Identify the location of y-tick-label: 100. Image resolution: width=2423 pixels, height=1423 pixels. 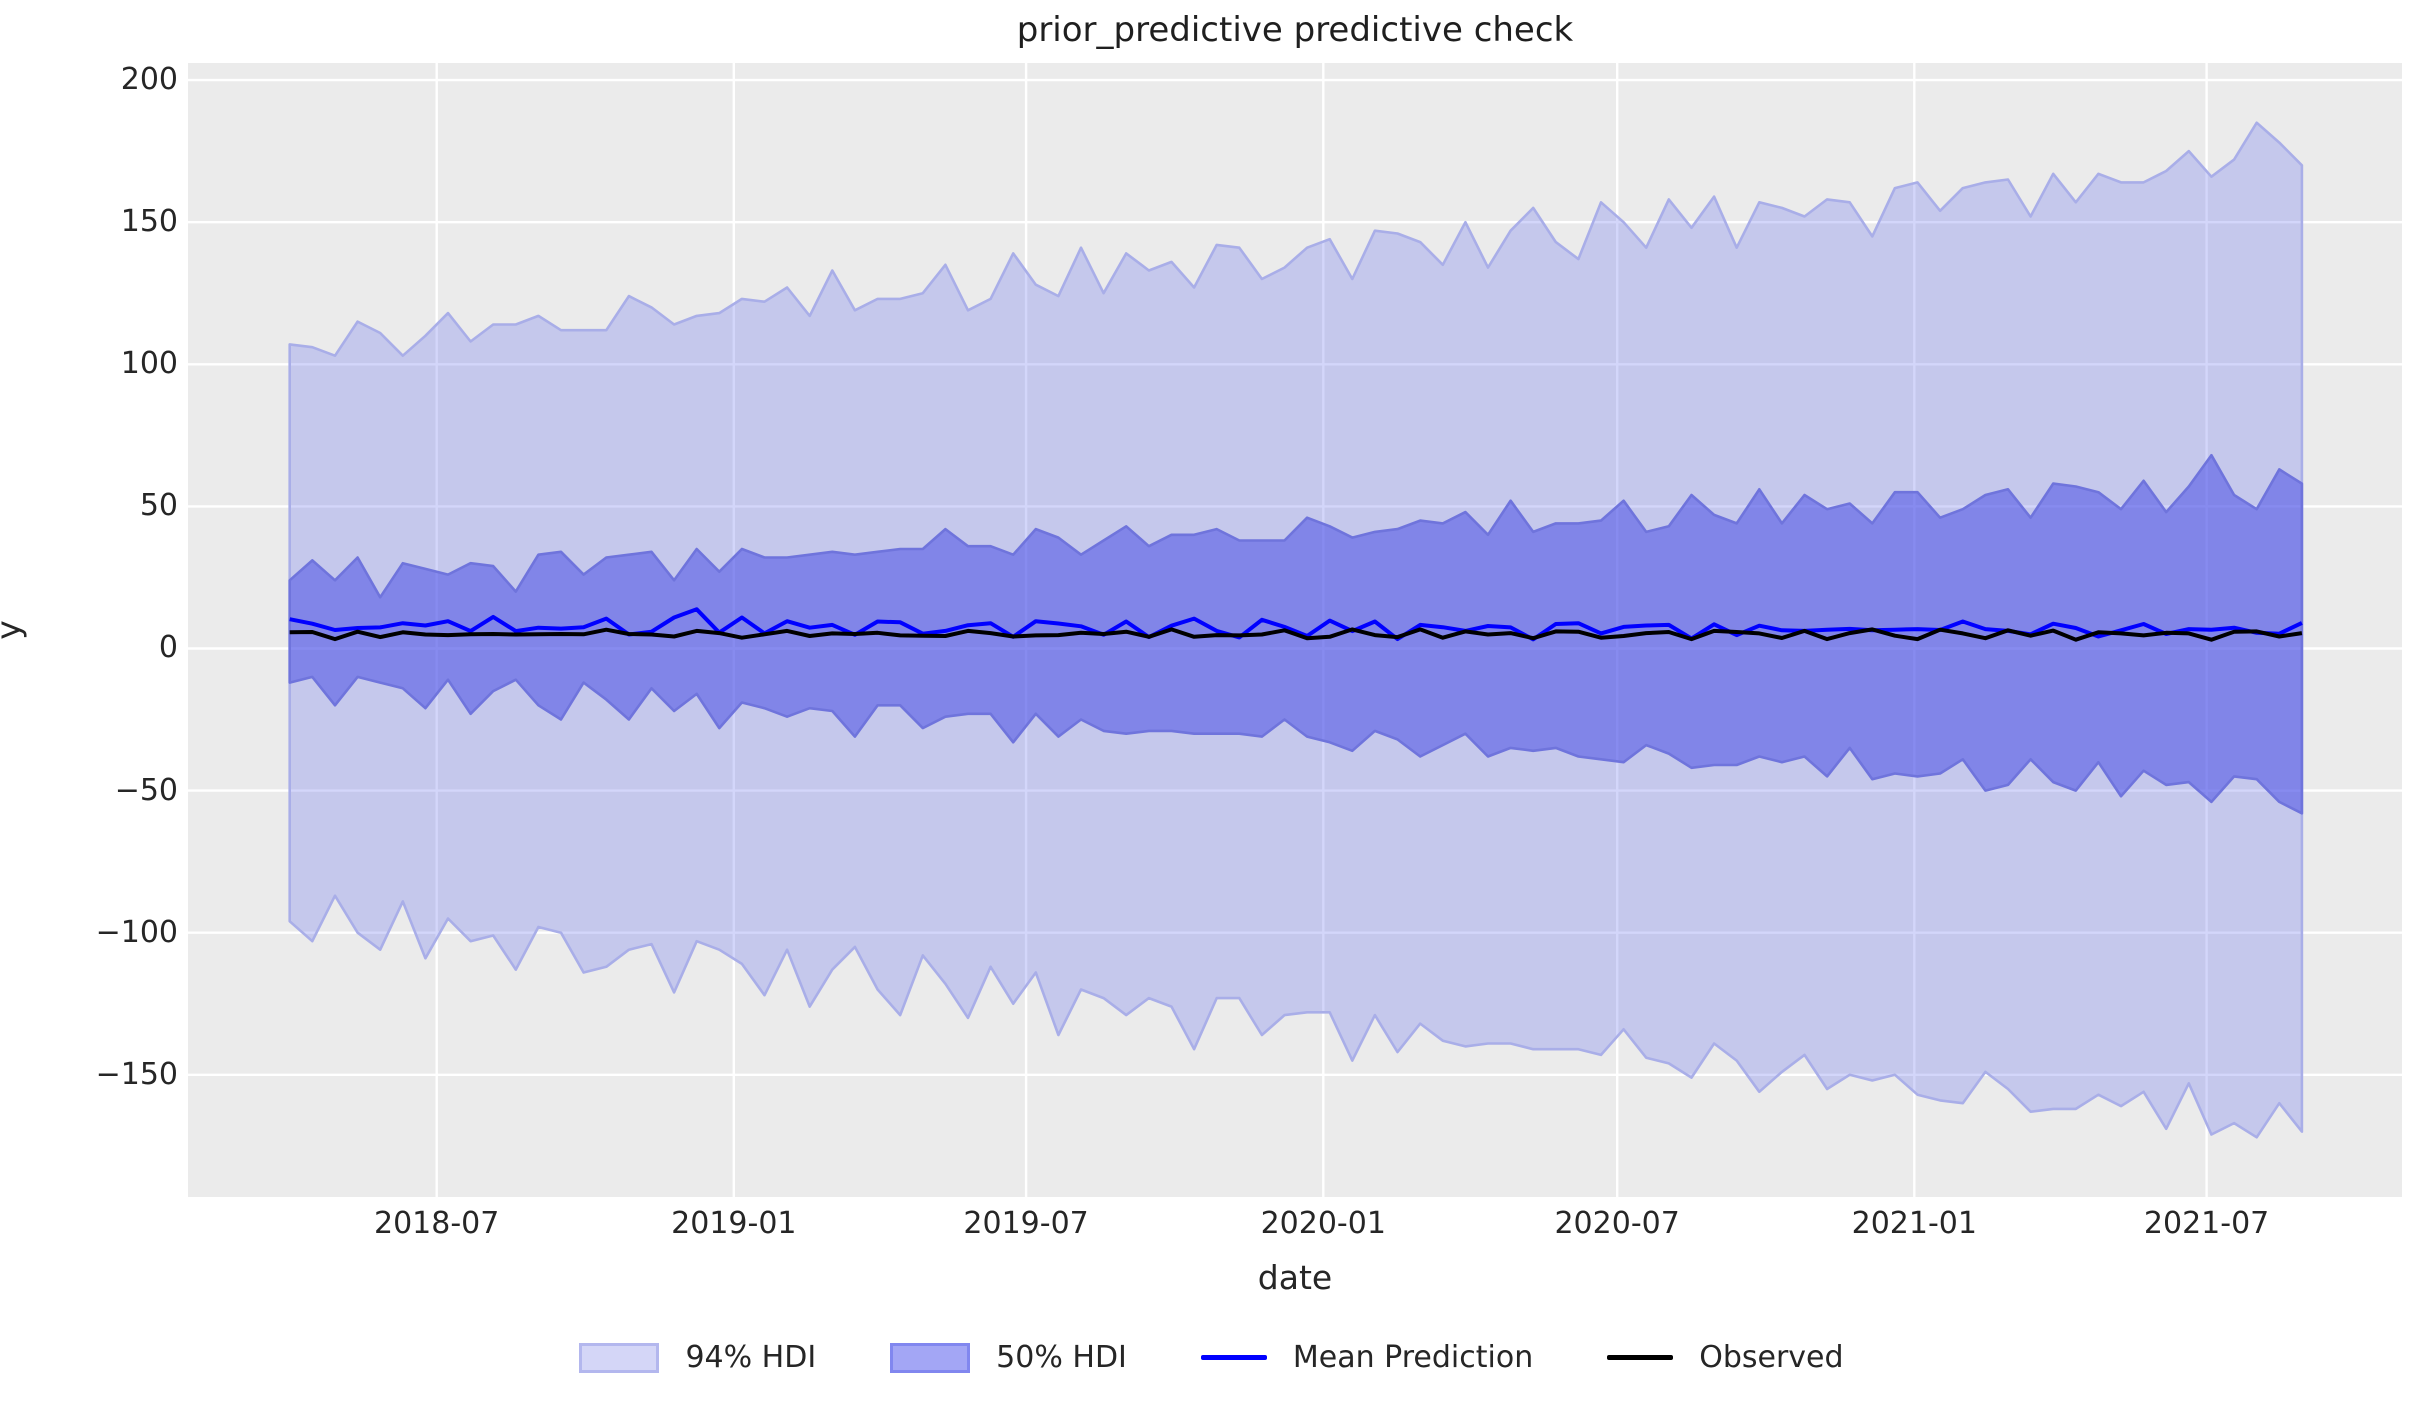
(149, 364).